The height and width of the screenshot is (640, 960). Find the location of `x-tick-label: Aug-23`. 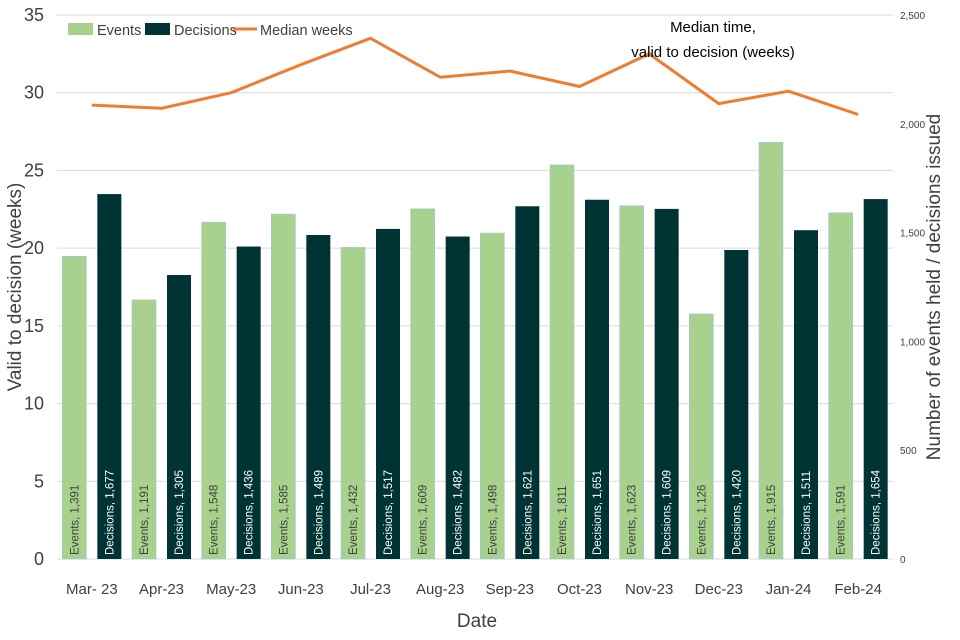

x-tick-label: Aug-23 is located at coordinates (440, 589).